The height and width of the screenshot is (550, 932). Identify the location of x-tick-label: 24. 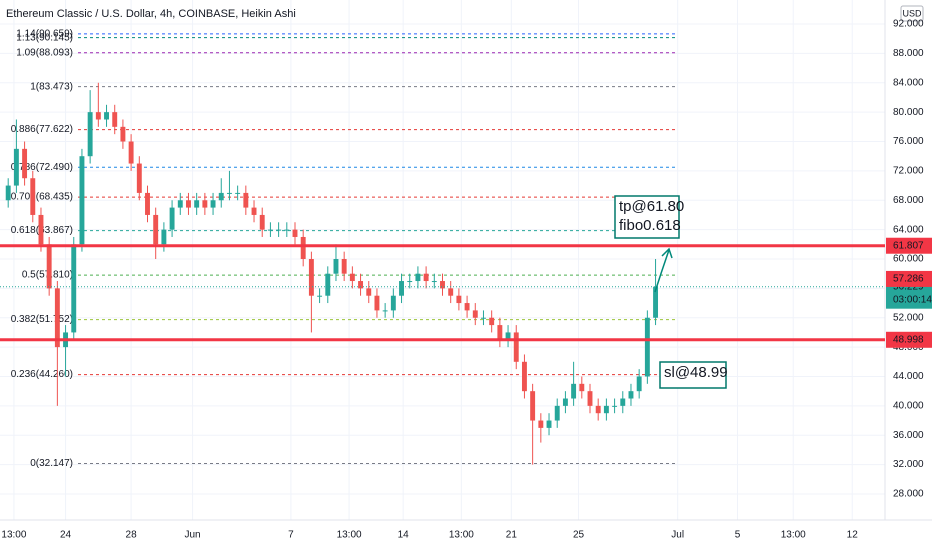
(66, 535).